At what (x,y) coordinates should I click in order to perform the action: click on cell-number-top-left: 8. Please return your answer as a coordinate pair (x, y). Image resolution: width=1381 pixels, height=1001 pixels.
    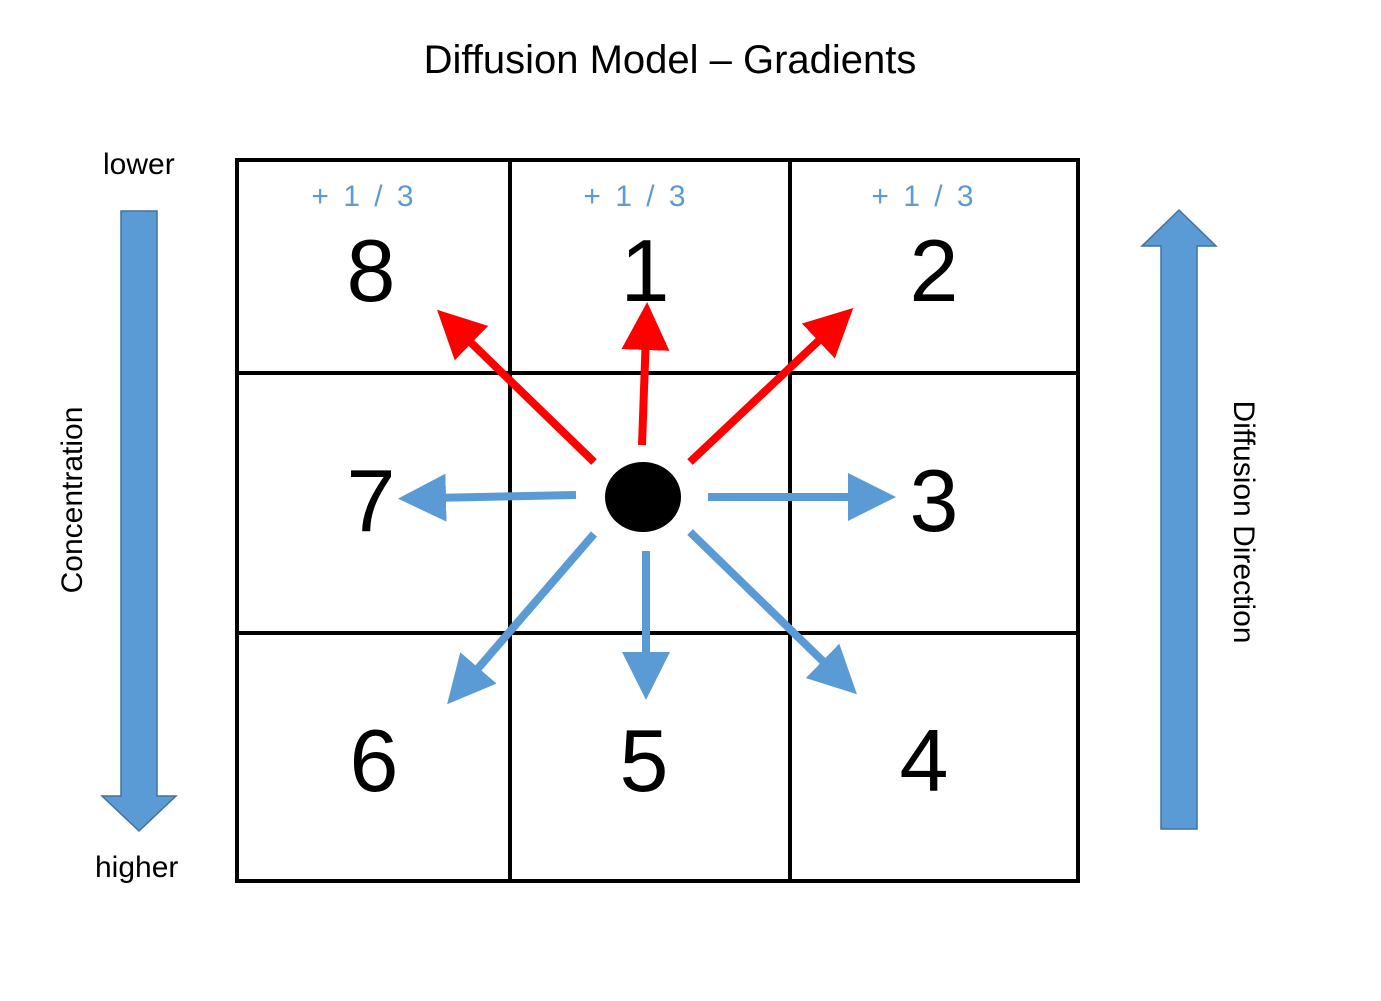
    Looking at the image, I should click on (371, 270).